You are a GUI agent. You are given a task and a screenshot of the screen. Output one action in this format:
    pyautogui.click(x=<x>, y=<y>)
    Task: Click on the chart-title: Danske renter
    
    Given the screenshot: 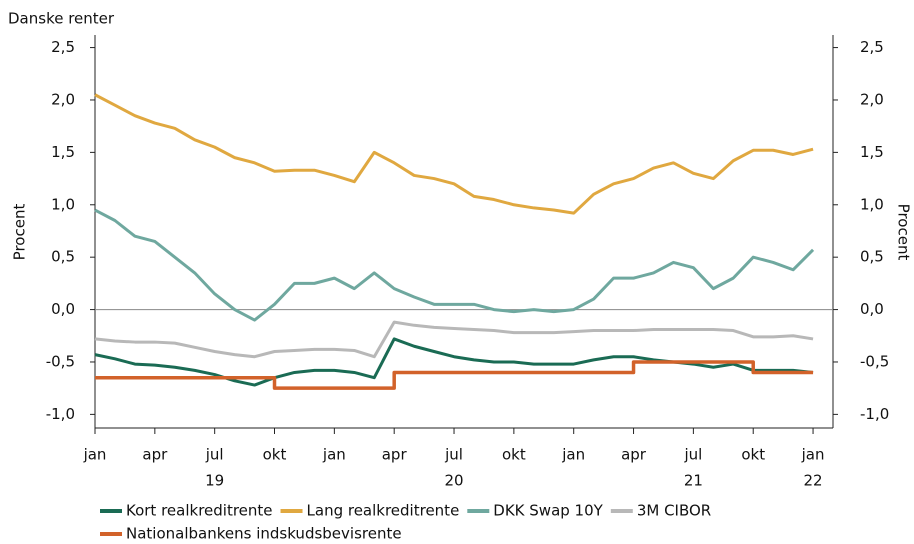 What is the action you would take?
    pyautogui.click(x=61, y=19)
    